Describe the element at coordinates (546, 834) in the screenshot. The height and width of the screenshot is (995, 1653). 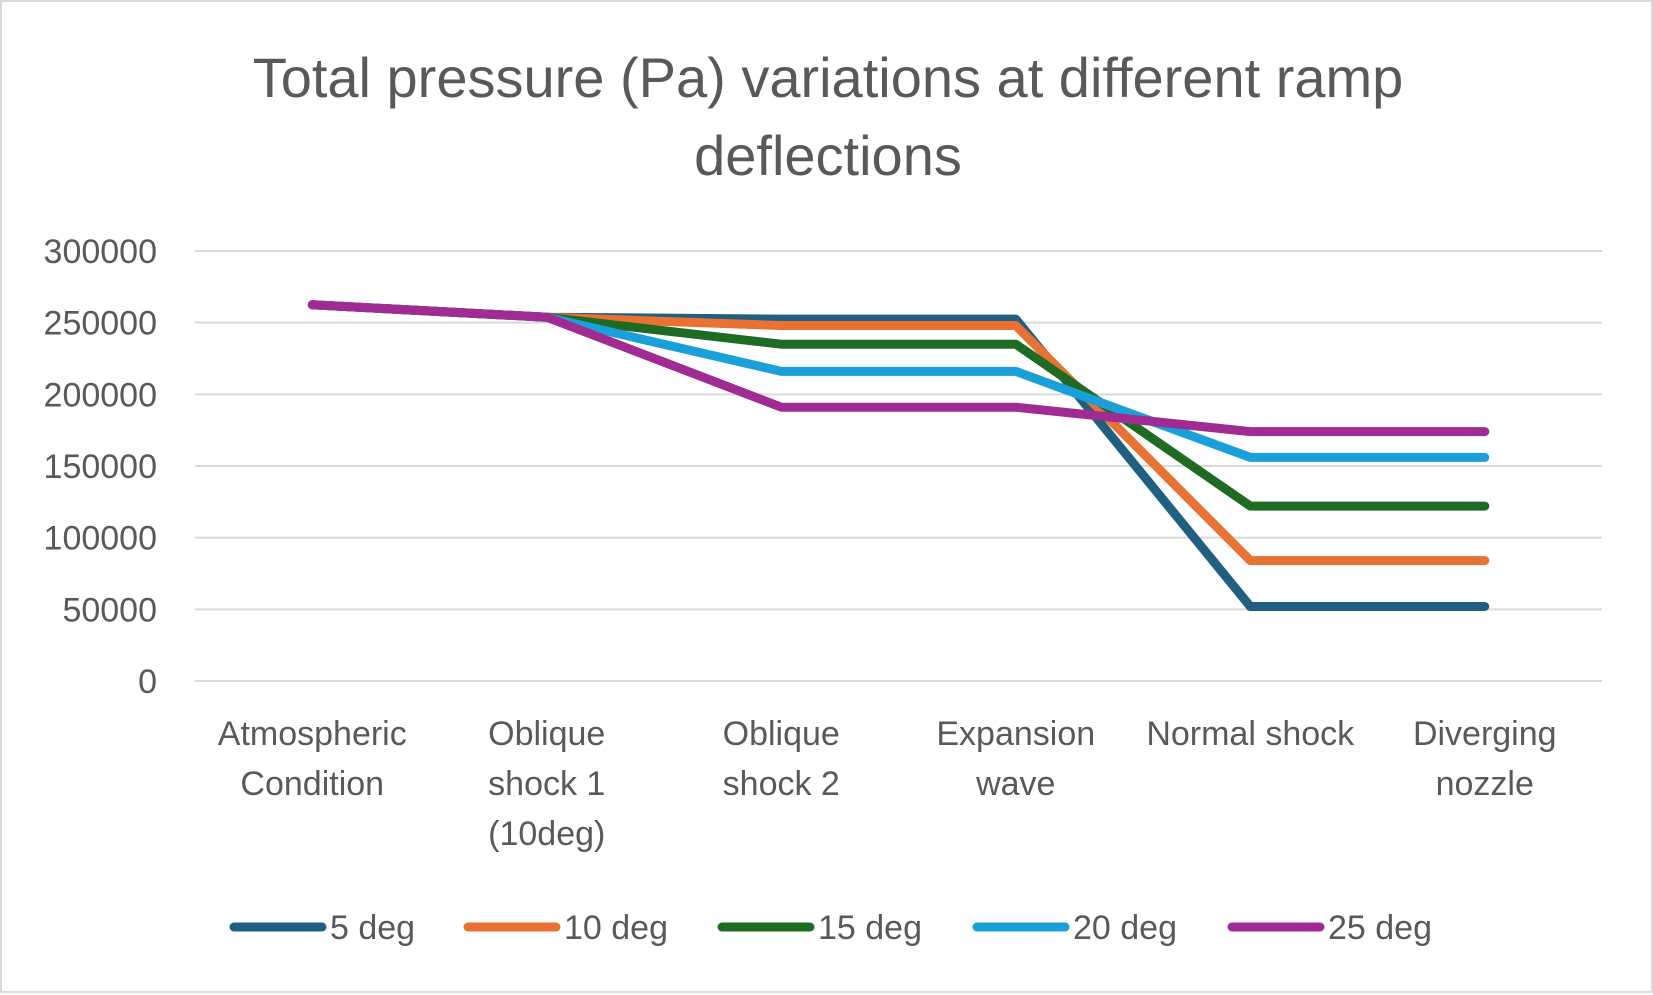
I see `x-category-label: (10deg)` at that location.